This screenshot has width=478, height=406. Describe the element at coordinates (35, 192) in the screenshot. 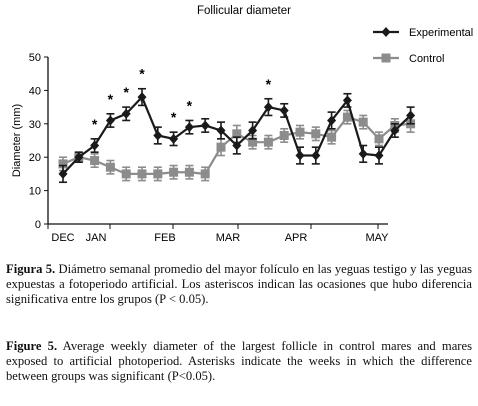

I see `y-tick-label: 10` at that location.